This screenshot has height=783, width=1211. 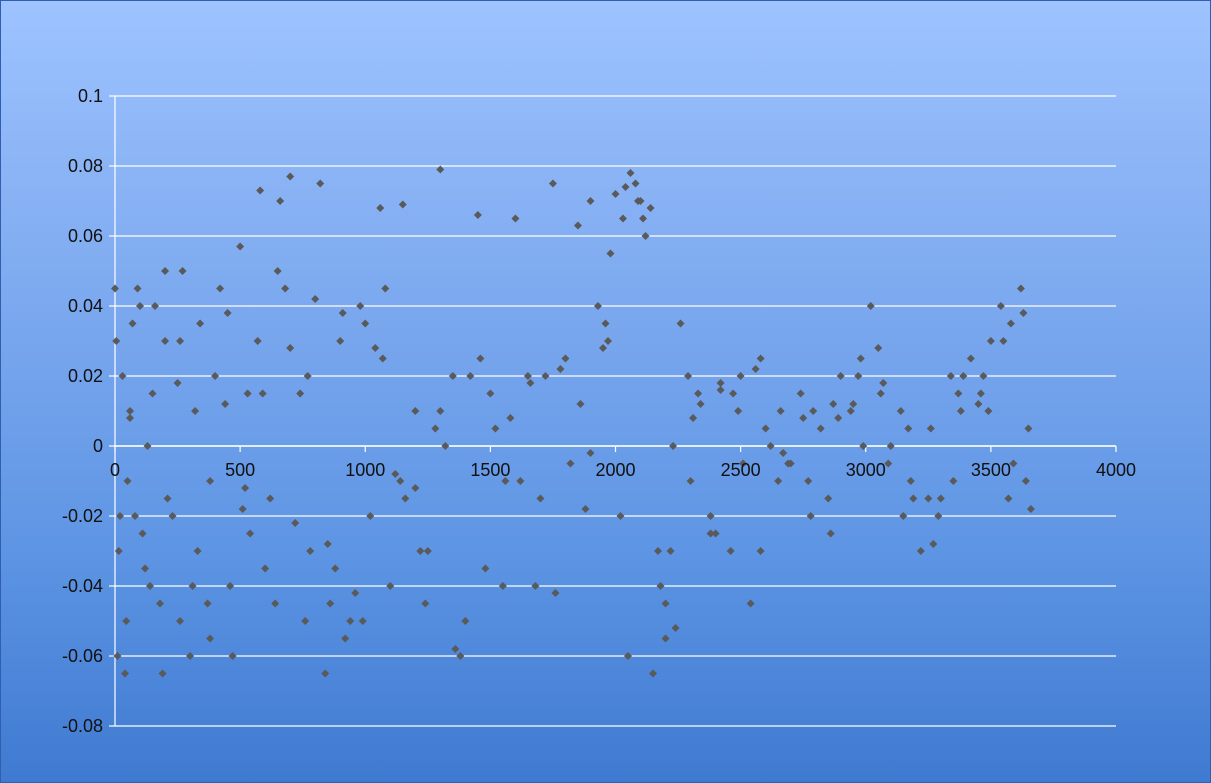 I want to click on y-tick-label: 0.08, so click(x=85, y=166).